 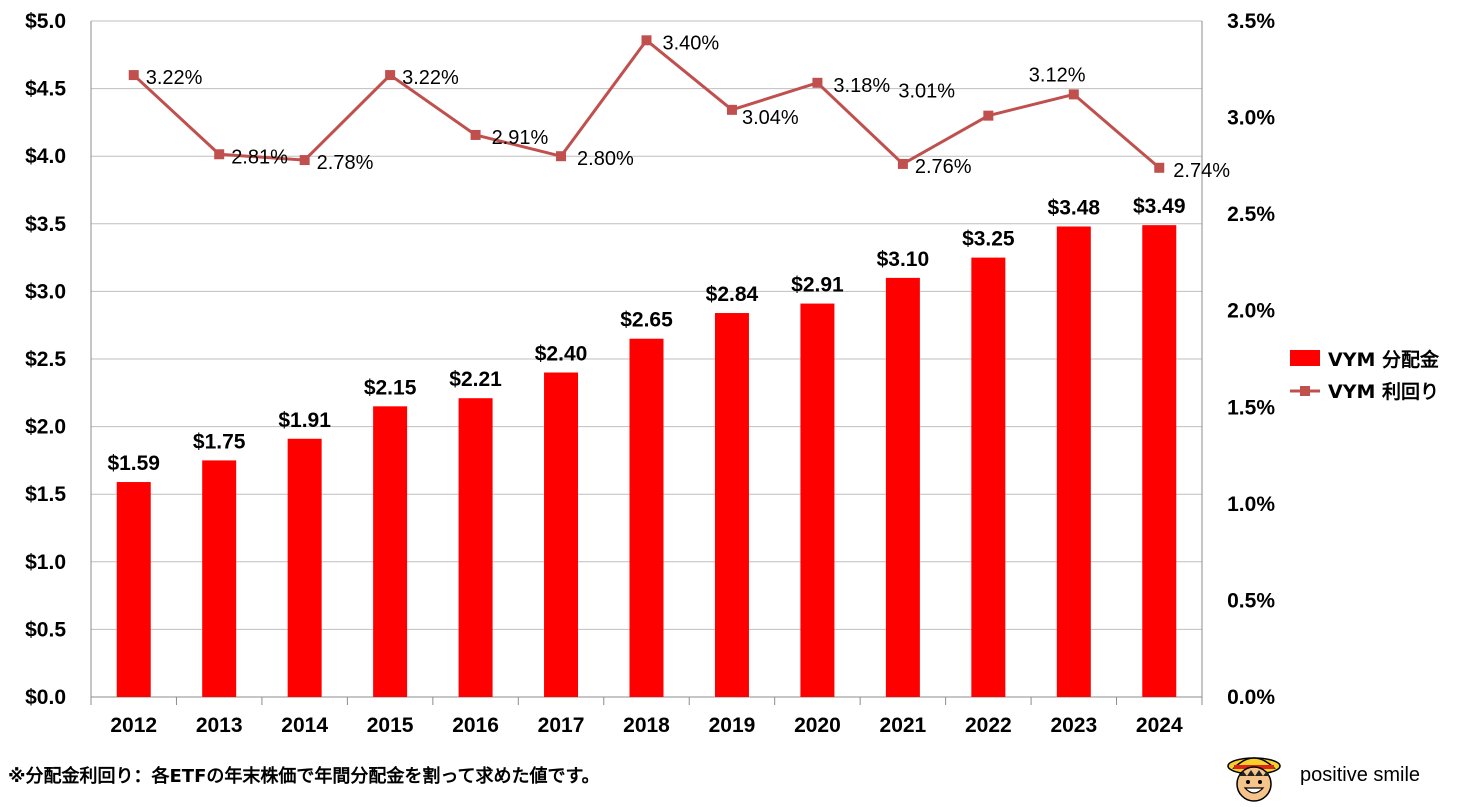 I want to click on left-axis-tick-label: $0.5, so click(x=45, y=629).